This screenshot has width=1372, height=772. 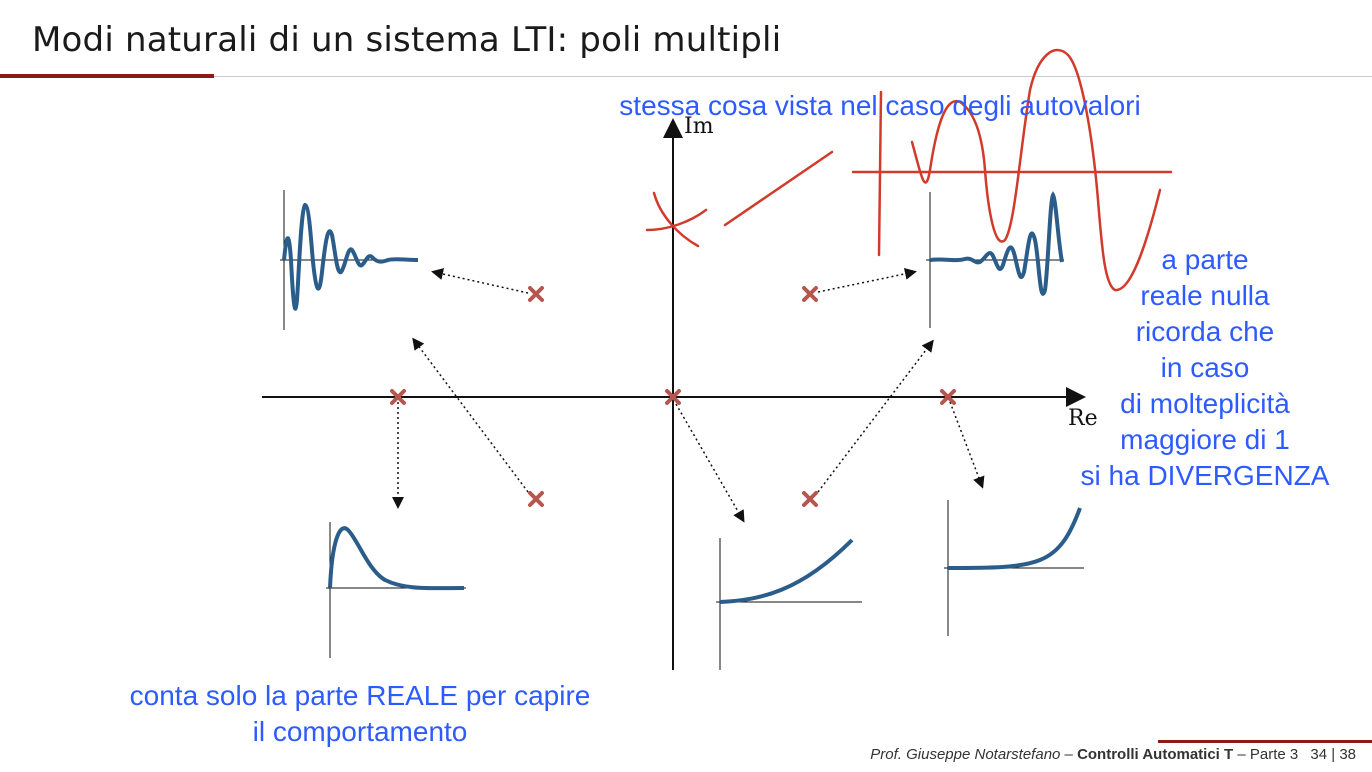 I want to click on right-annotation-line: maggiore di 1, so click(x=1205, y=439).